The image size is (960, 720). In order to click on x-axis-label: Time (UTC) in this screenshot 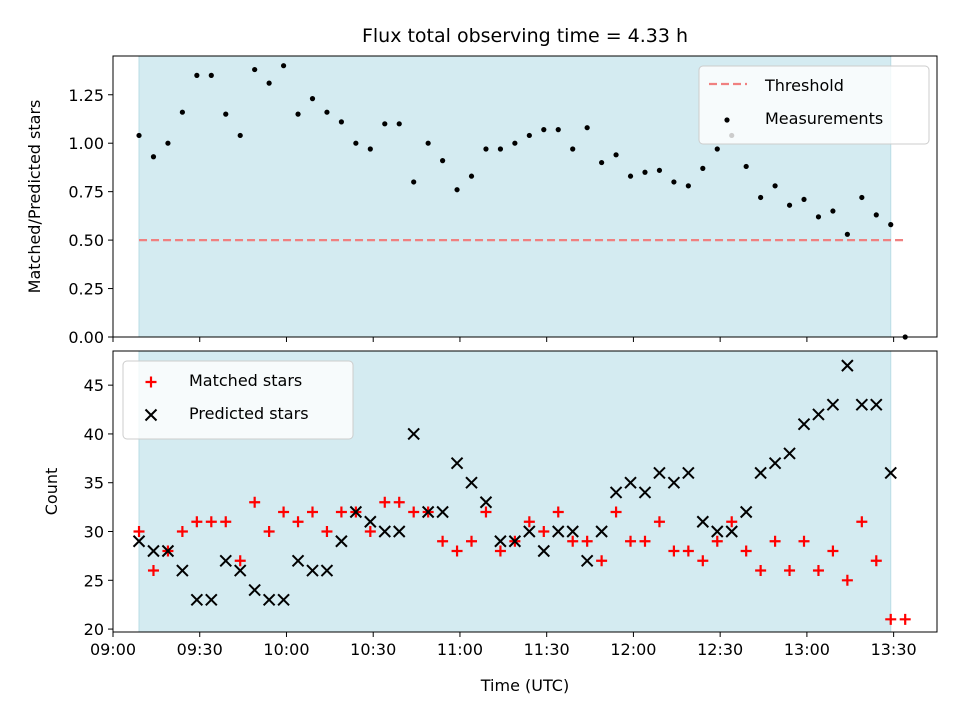, I will do `click(524, 685)`.